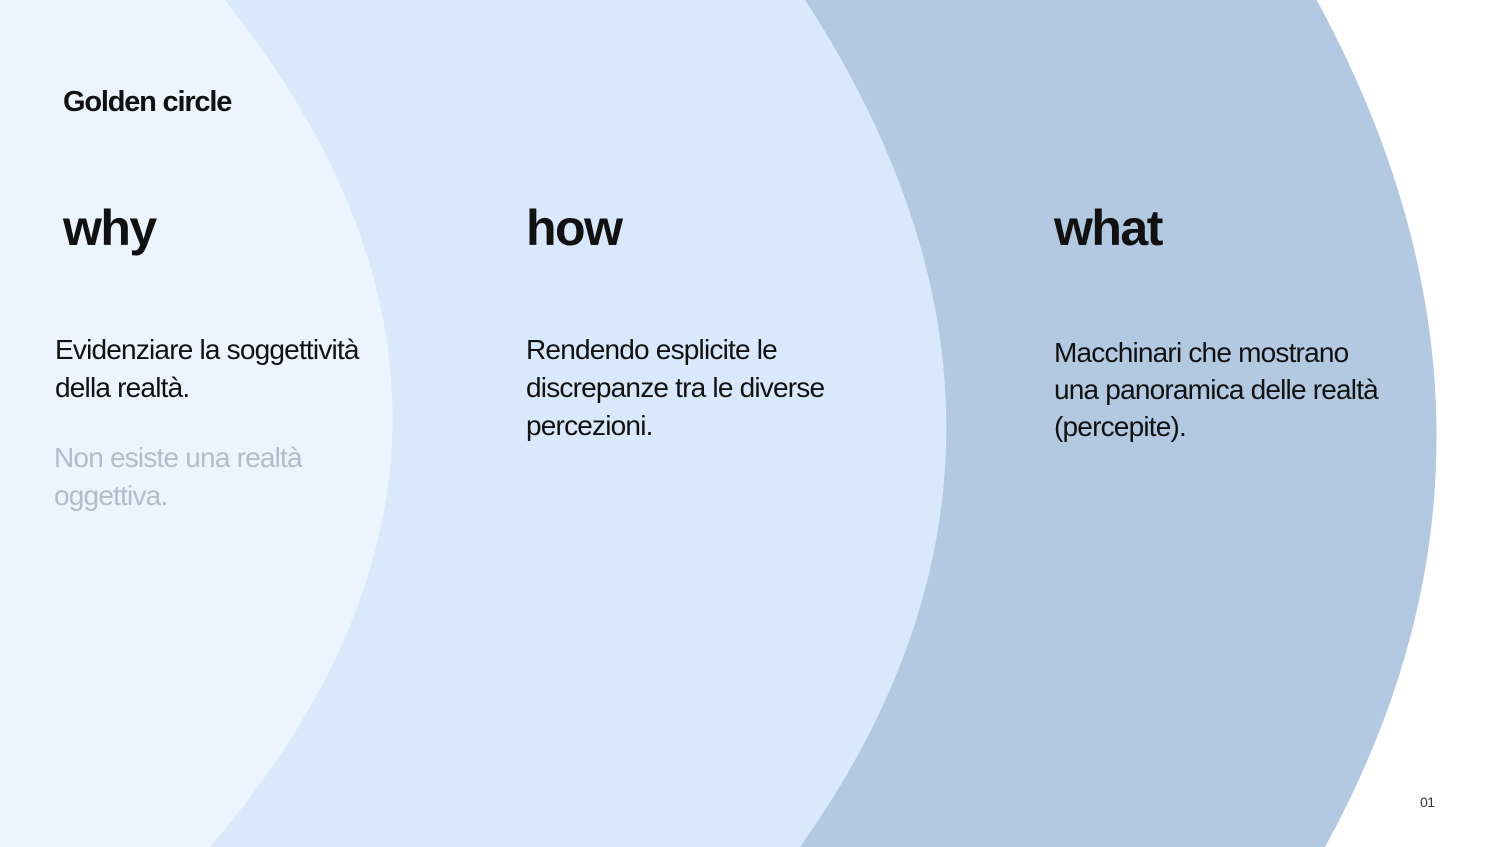 Image resolution: width=1500 pixels, height=847 pixels. Describe the element at coordinates (147, 102) in the screenshot. I see `slide-title: Golden circle` at that location.